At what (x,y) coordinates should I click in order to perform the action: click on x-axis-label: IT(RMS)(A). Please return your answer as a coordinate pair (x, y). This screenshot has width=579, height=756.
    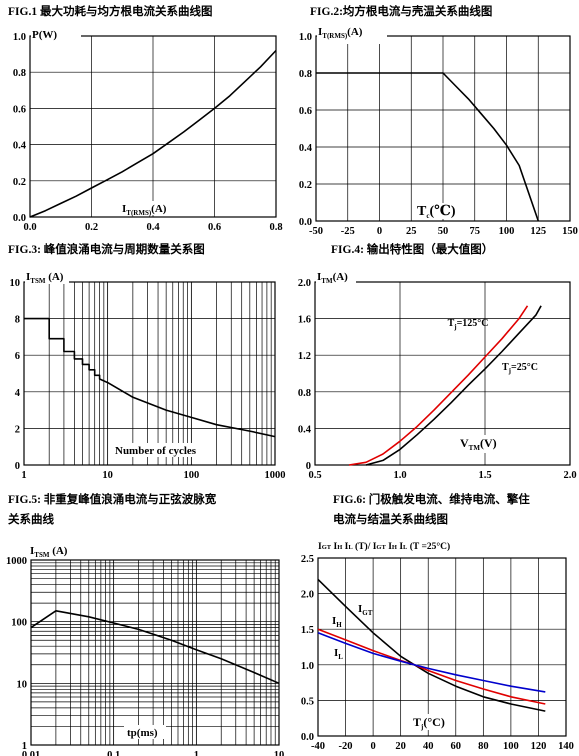
    Looking at the image, I should click on (144, 210).